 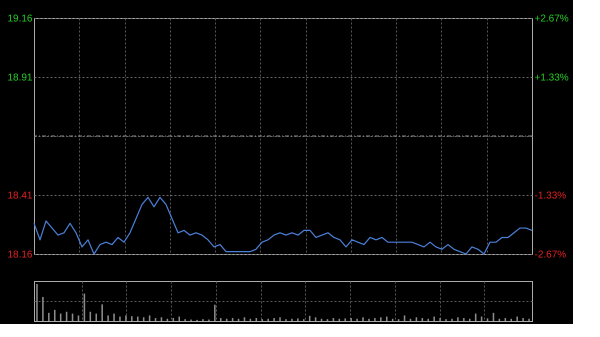 I want to click on y-tick-label: 18.41, so click(x=20, y=196).